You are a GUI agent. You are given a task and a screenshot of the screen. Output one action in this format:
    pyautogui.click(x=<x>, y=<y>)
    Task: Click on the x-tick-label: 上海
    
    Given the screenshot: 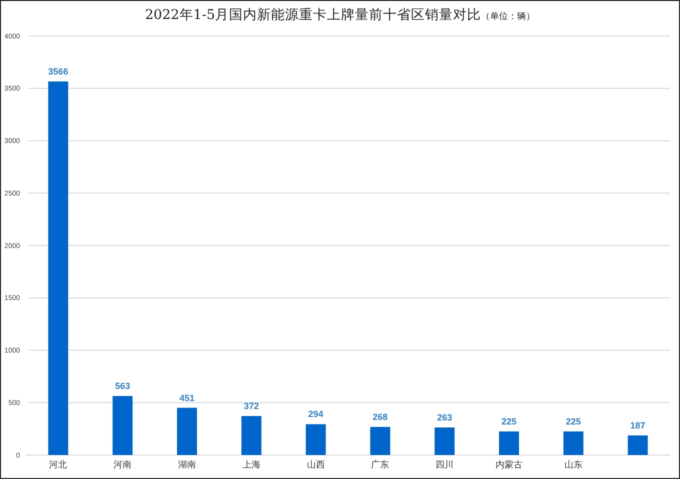 What is the action you would take?
    pyautogui.click(x=251, y=464)
    